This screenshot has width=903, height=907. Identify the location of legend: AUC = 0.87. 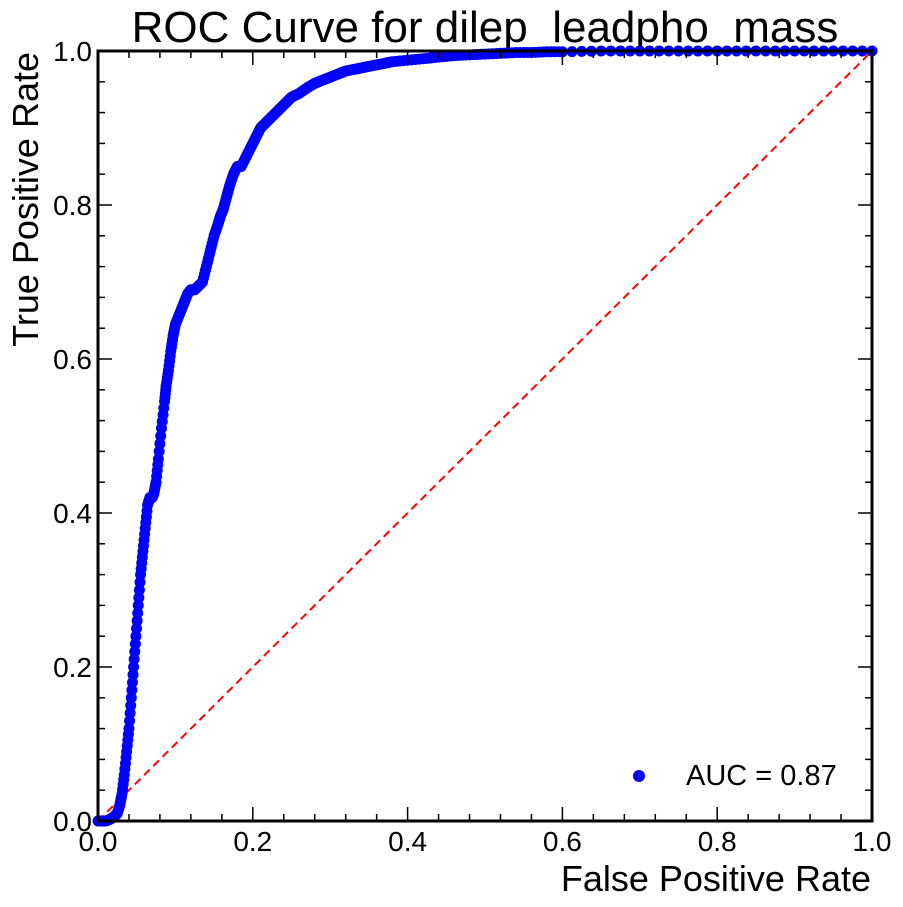
(735, 776).